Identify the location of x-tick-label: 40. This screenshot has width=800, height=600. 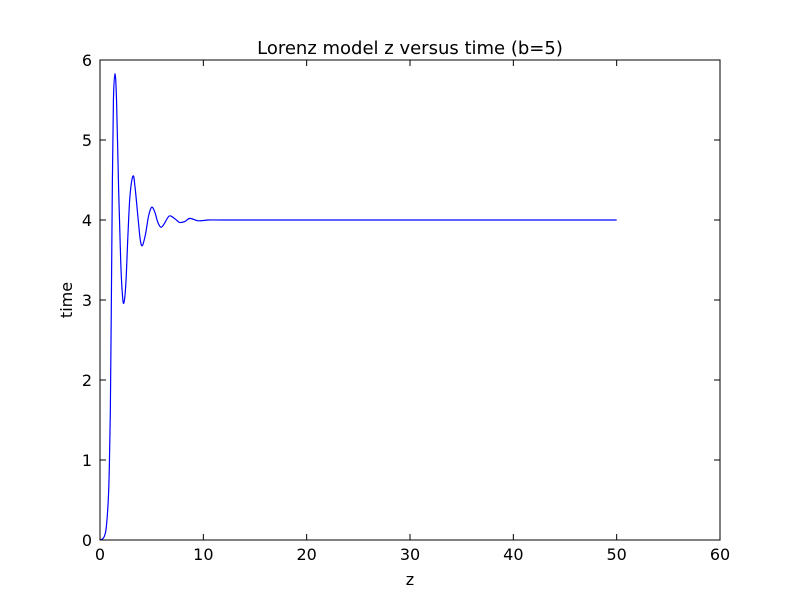
(513, 554).